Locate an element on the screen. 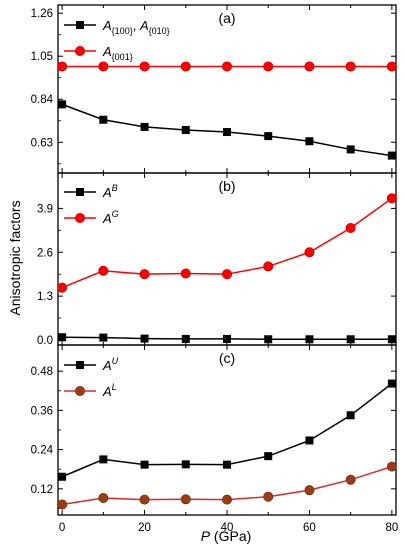 Image resolution: width=405 pixels, height=550 pixels. x-axis-var: P is located at coordinates (206, 536).